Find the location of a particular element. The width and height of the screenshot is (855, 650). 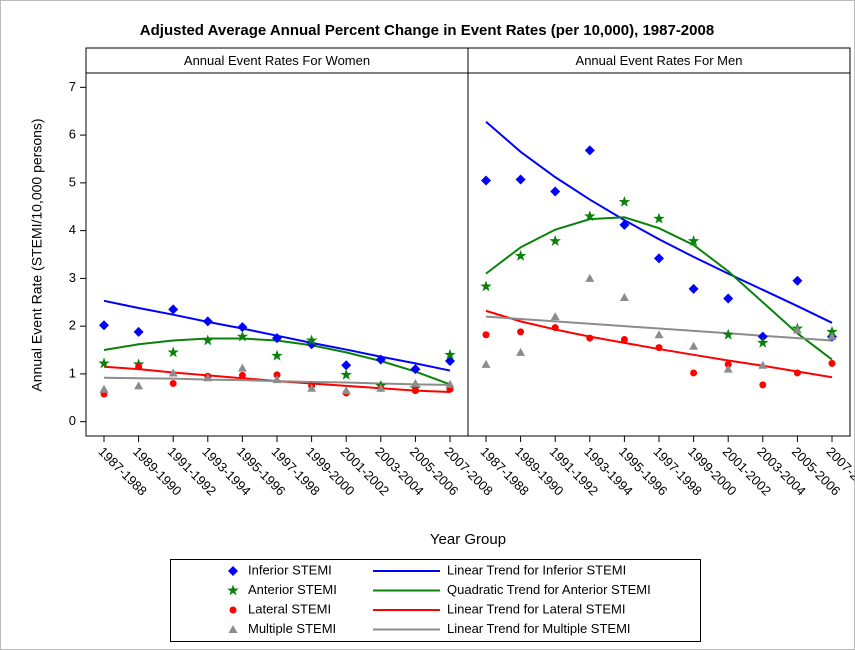

panel-title: Annual Event Rates For Women is located at coordinates (277, 60).